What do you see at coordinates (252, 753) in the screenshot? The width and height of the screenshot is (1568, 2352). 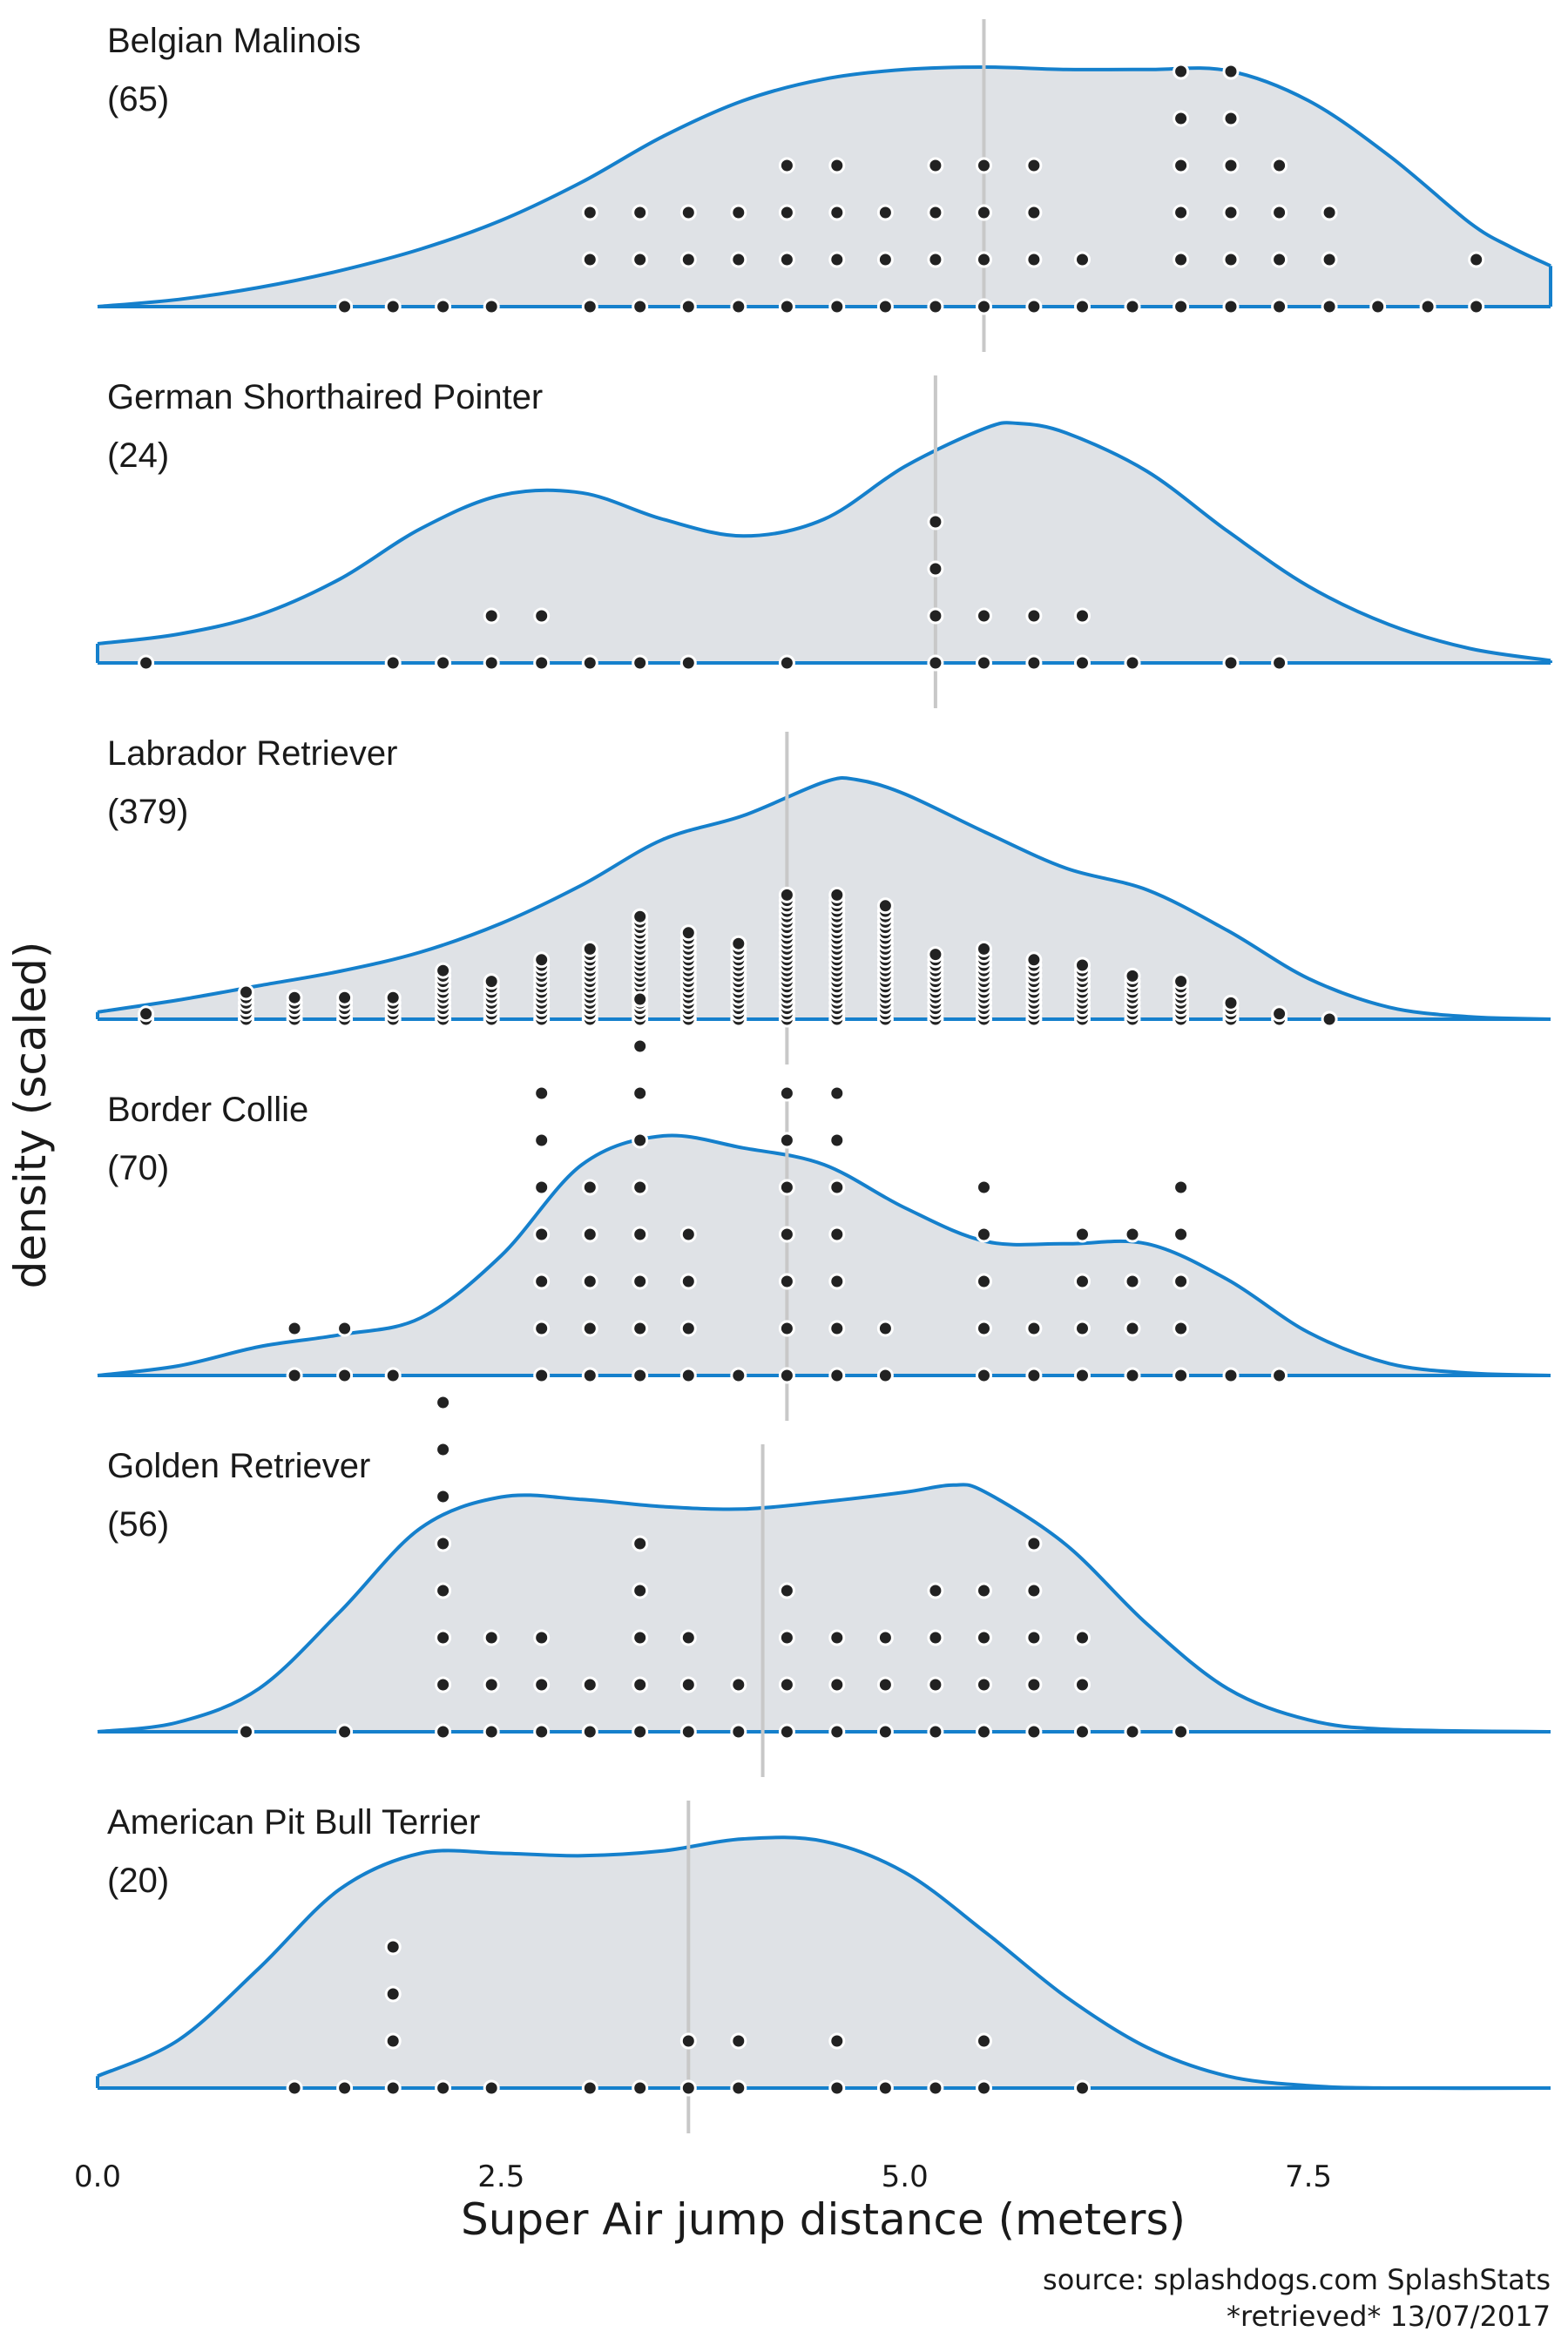 I see `panel-title: Labrador Retriever` at bounding box center [252, 753].